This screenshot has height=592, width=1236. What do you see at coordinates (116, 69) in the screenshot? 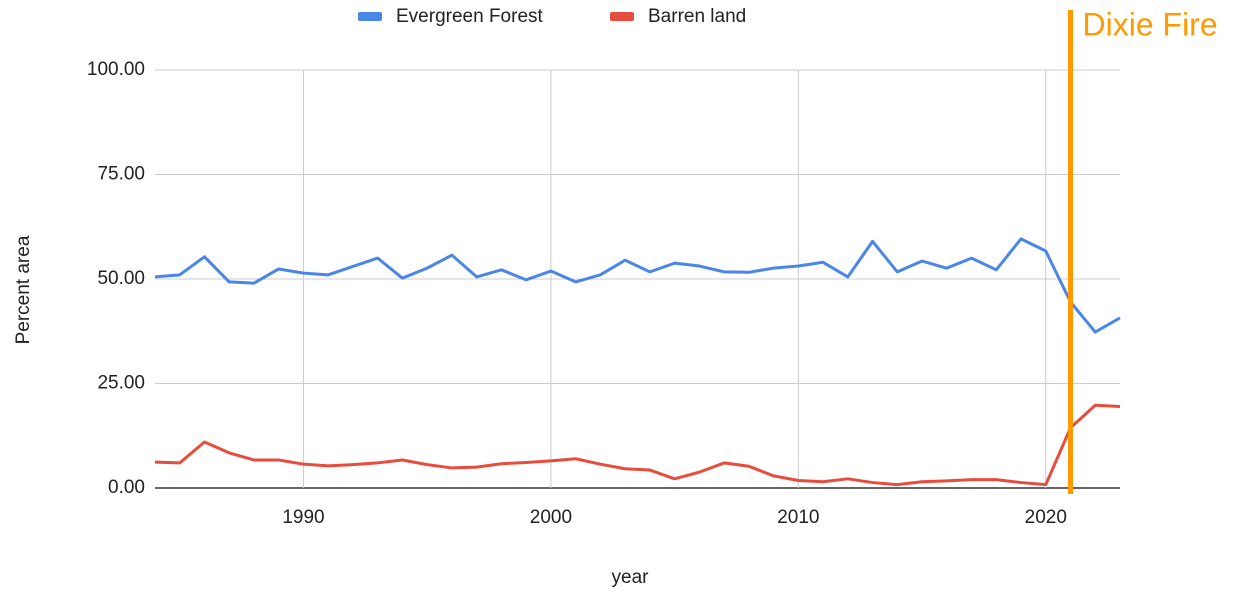
I see `y-tick-label: 100.00` at bounding box center [116, 69].